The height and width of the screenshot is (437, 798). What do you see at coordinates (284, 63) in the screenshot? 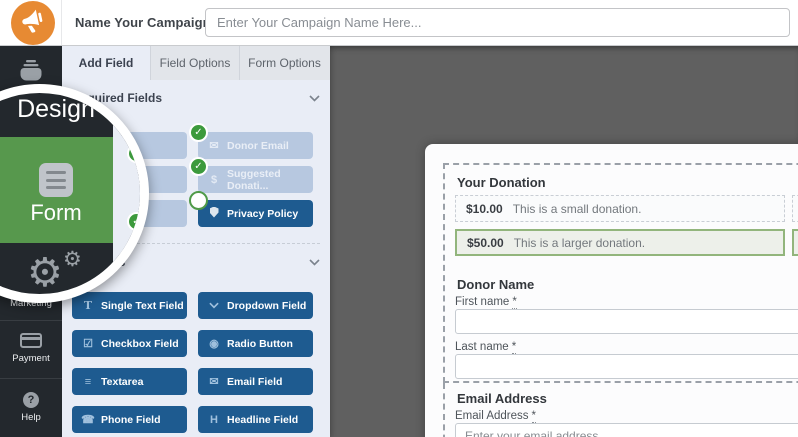
I see `tab-form-options: Form Options` at bounding box center [284, 63].